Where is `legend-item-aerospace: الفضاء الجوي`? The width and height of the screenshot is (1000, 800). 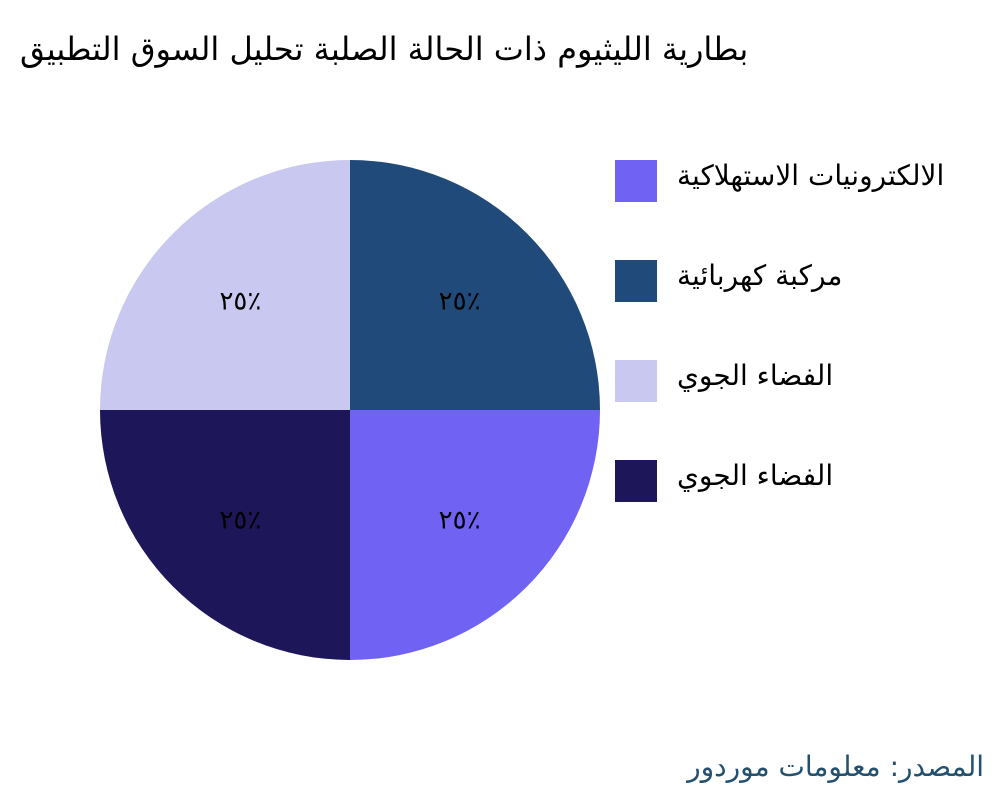
legend-item-aerospace: الفضاء الجوي is located at coordinates (805, 382).